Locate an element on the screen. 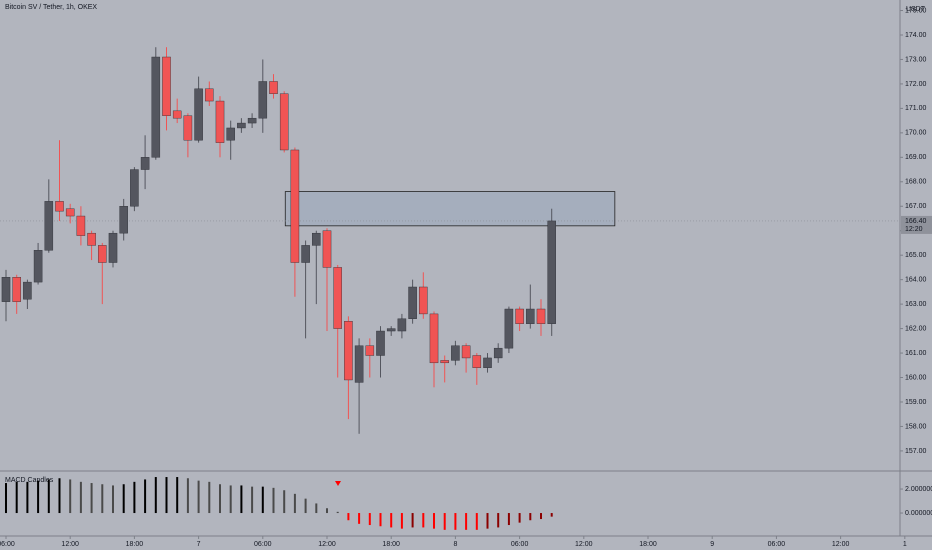 This screenshot has height=550, width=932. y-tick-label: 170.00 is located at coordinates (916, 133).